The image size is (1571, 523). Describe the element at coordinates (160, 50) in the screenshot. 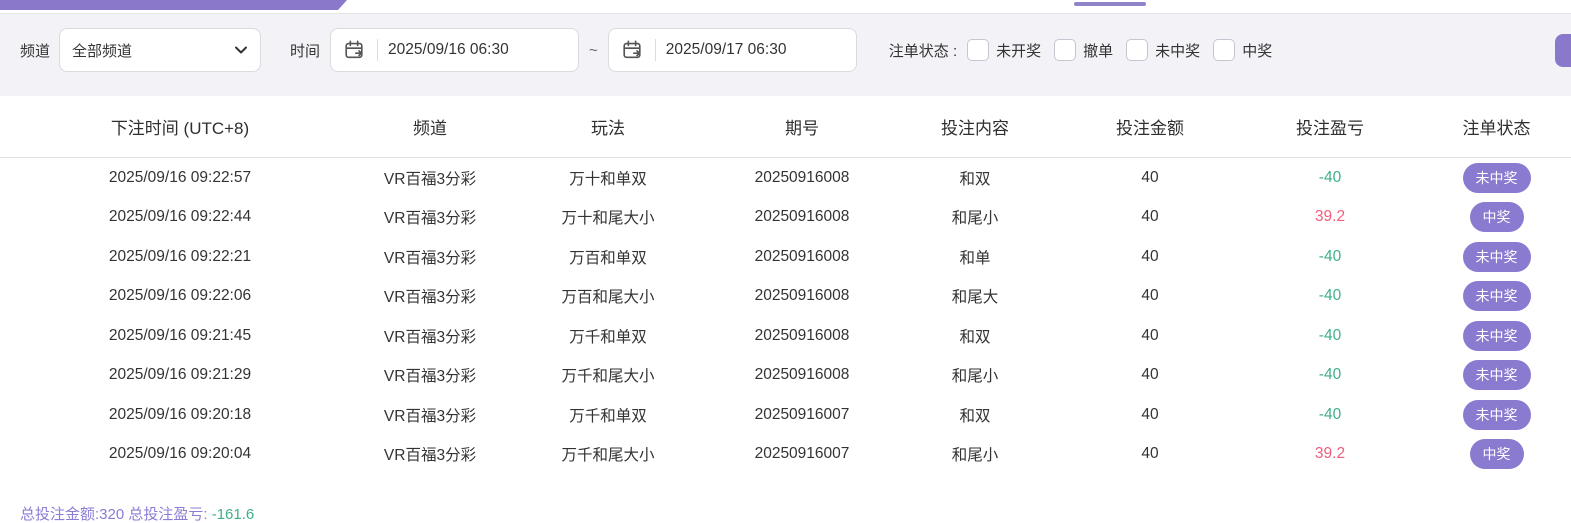

I see `channel-select: 全部频道` at that location.